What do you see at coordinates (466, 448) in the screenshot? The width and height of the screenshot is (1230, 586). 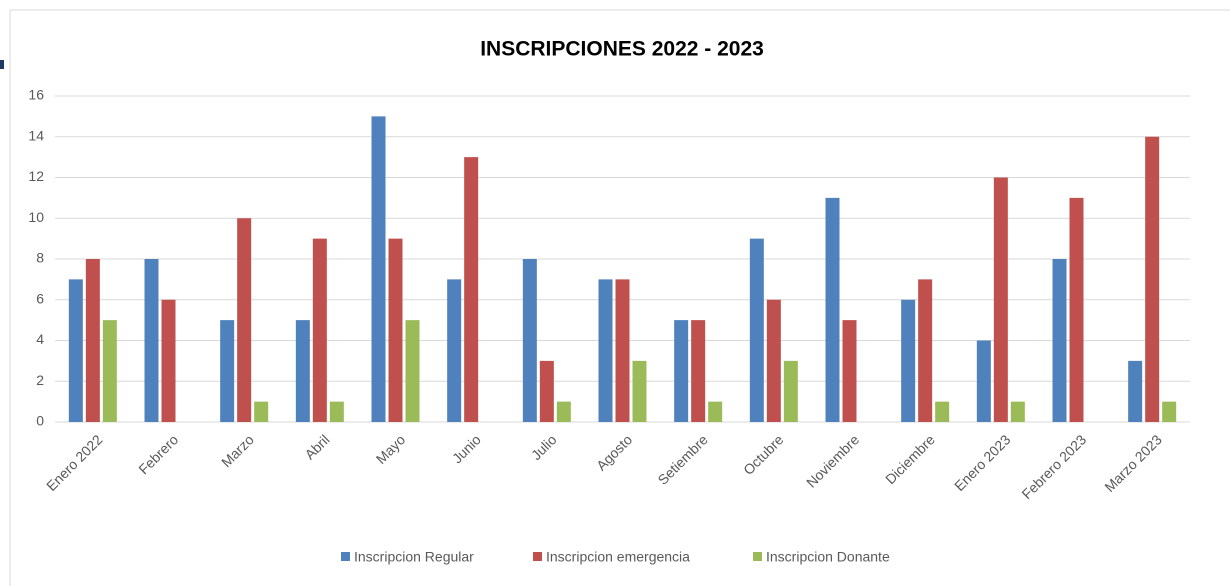 I see `x-tick-label: Junio` at bounding box center [466, 448].